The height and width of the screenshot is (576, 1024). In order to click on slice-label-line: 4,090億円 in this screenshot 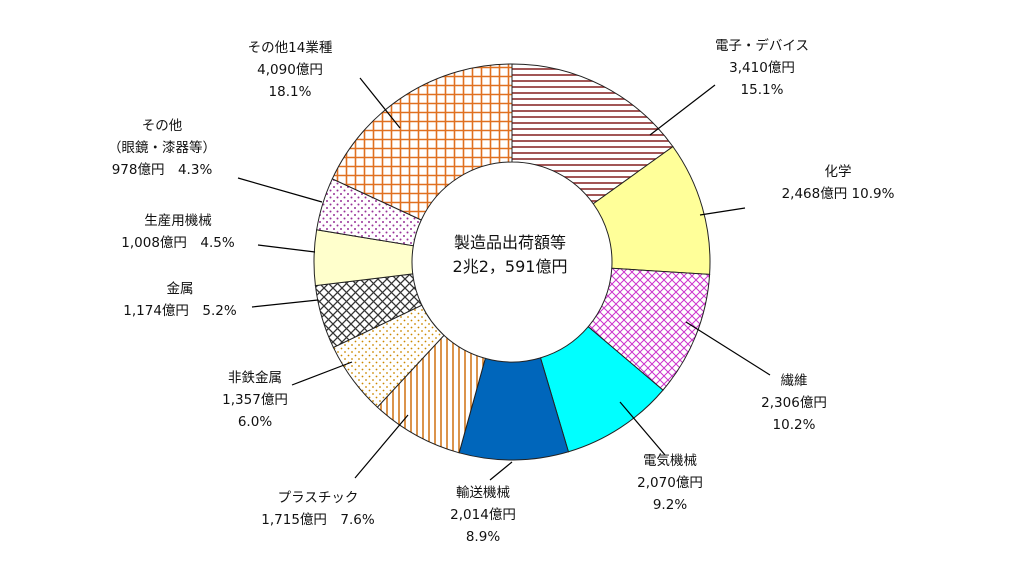, I will do `click(290, 70)`.